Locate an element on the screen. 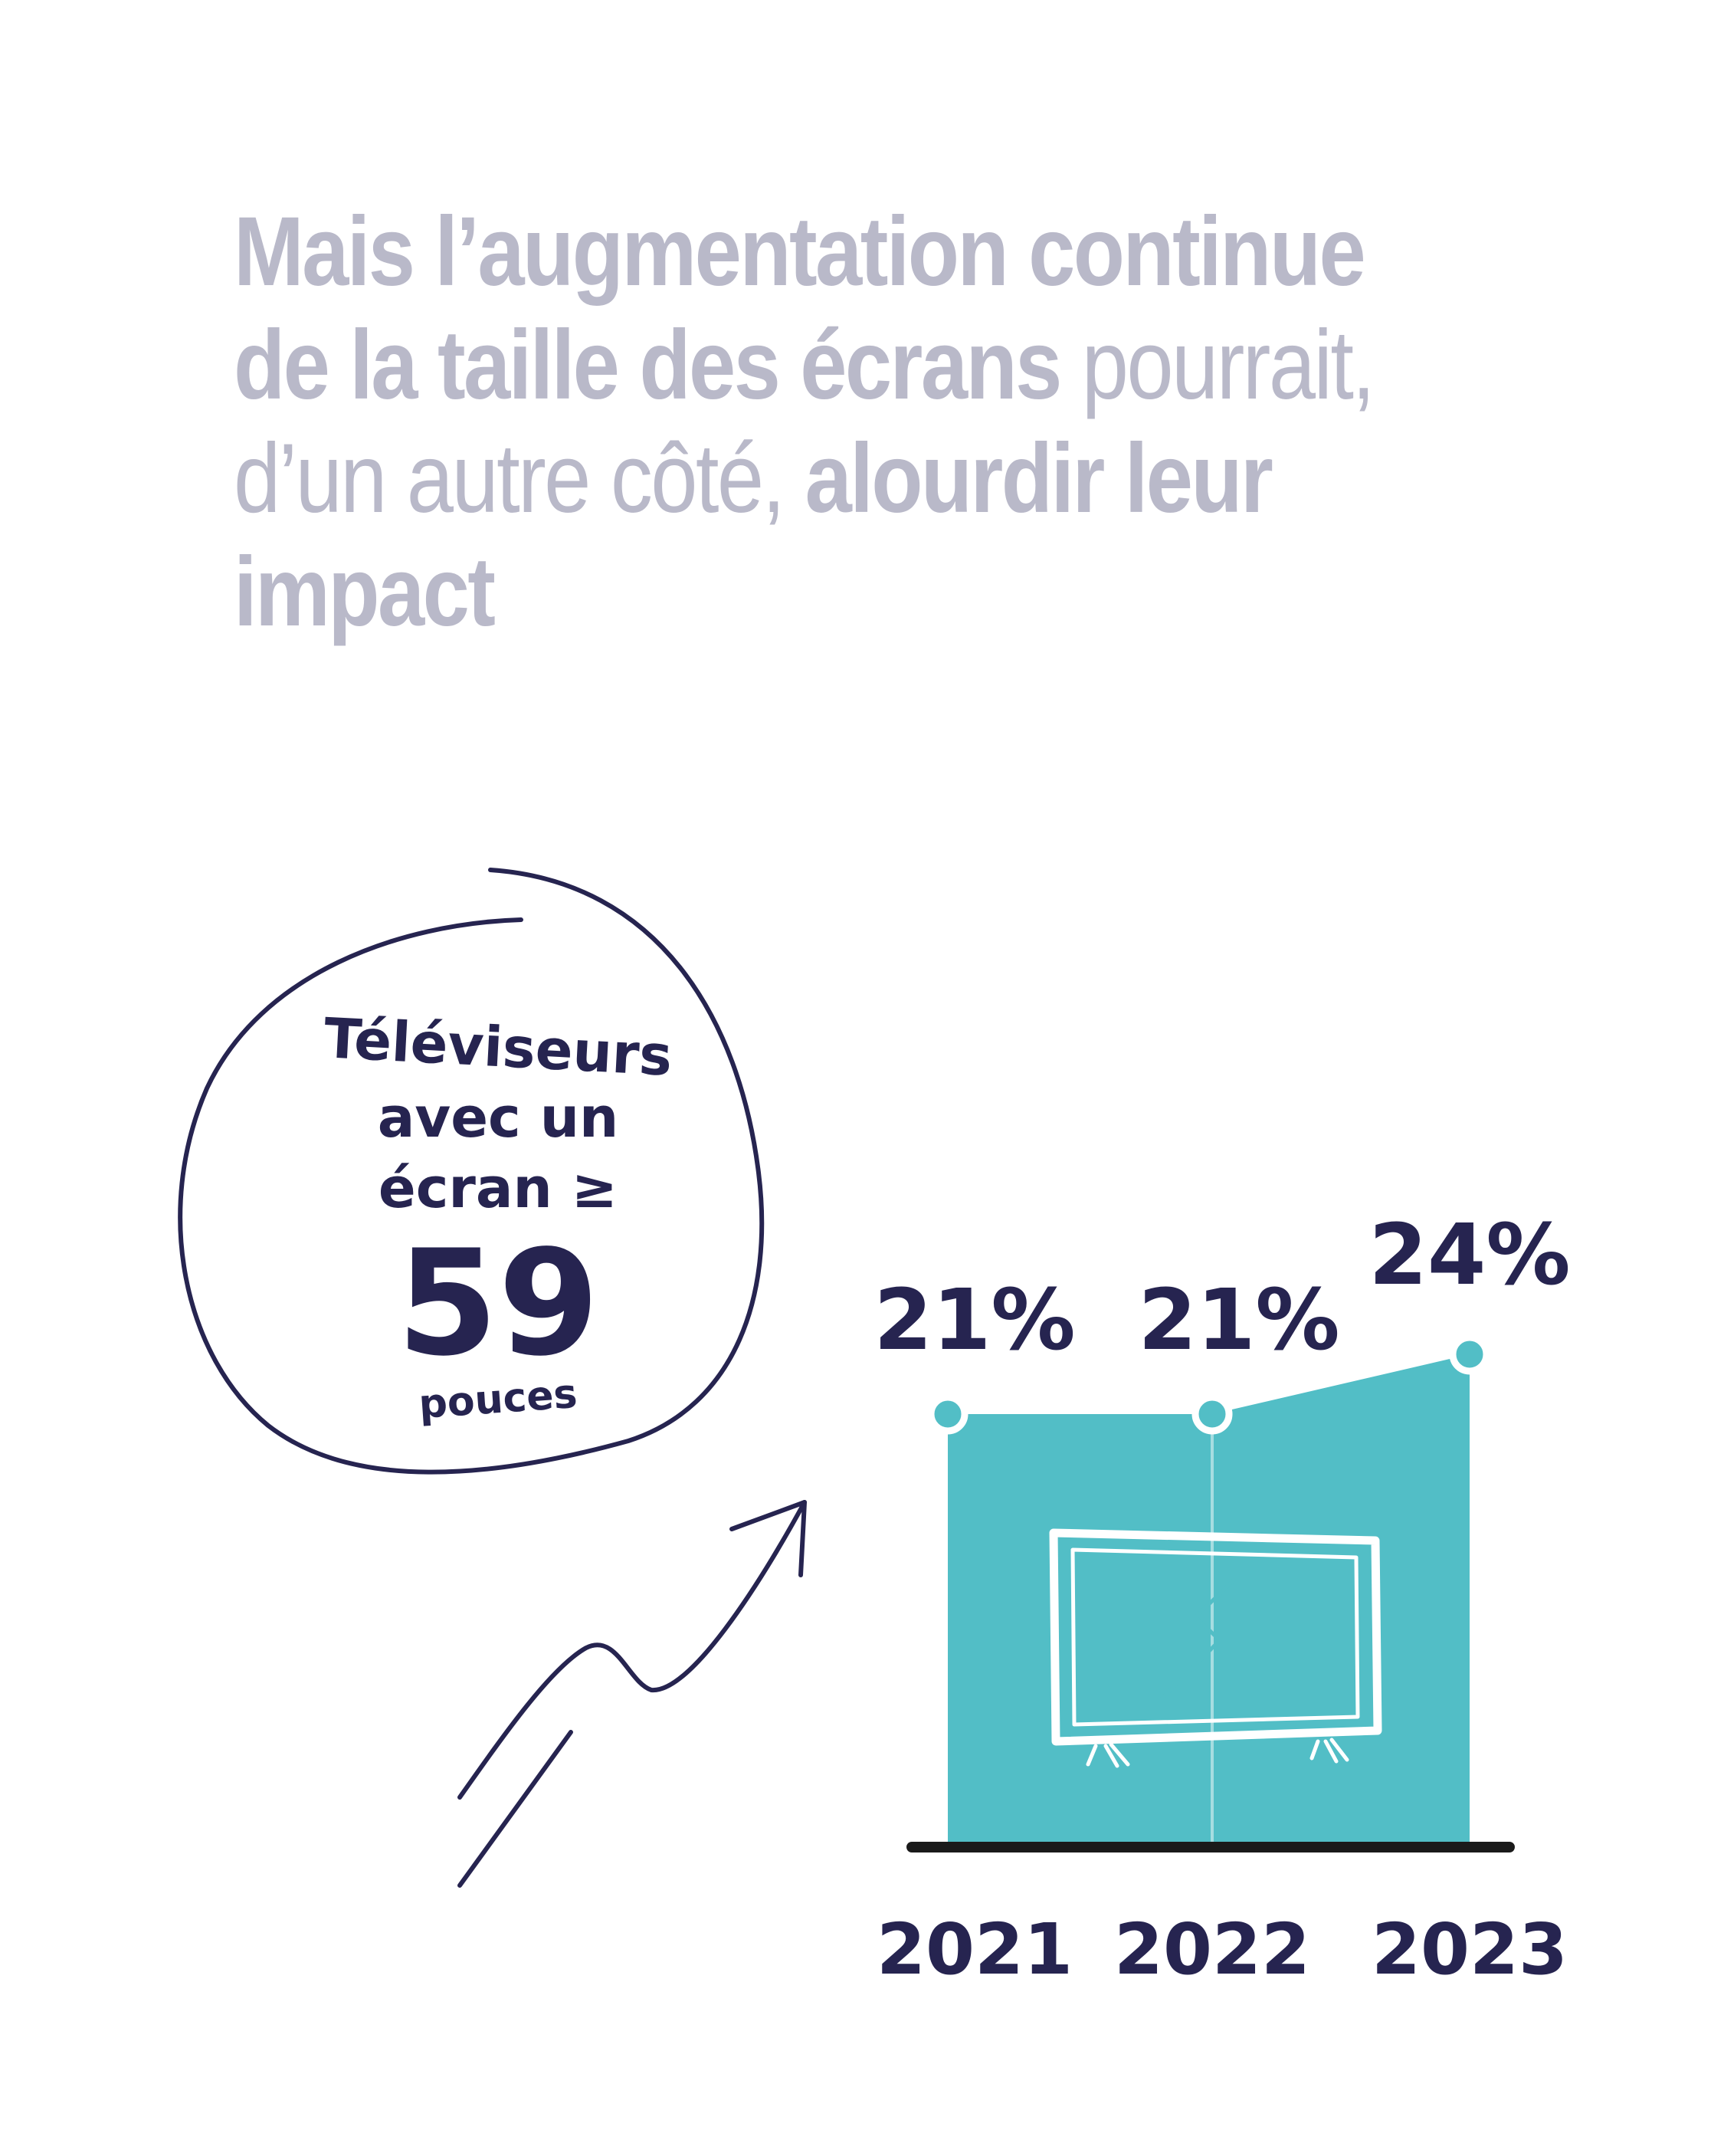 The image size is (1724, 2156). bubble-circle is located at coordinates (471, 1171).